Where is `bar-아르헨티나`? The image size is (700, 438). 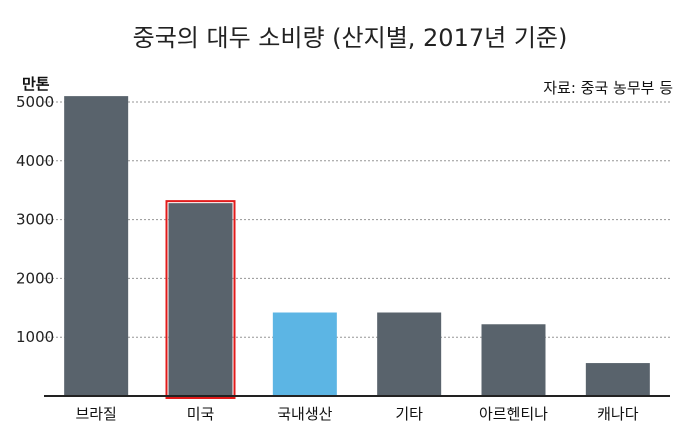
bar-아르헨티나 is located at coordinates (513, 360).